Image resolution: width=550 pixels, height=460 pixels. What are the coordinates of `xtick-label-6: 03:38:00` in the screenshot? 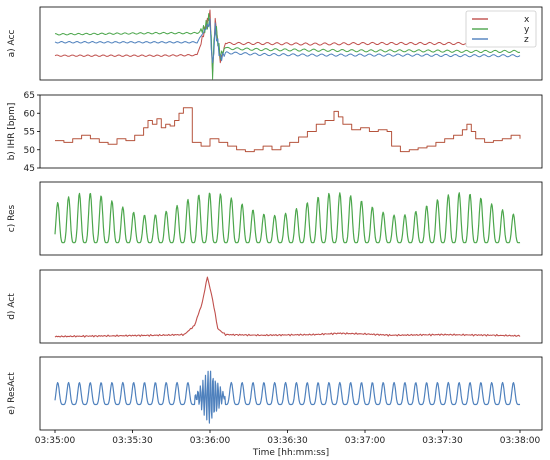 It's located at (520, 441).